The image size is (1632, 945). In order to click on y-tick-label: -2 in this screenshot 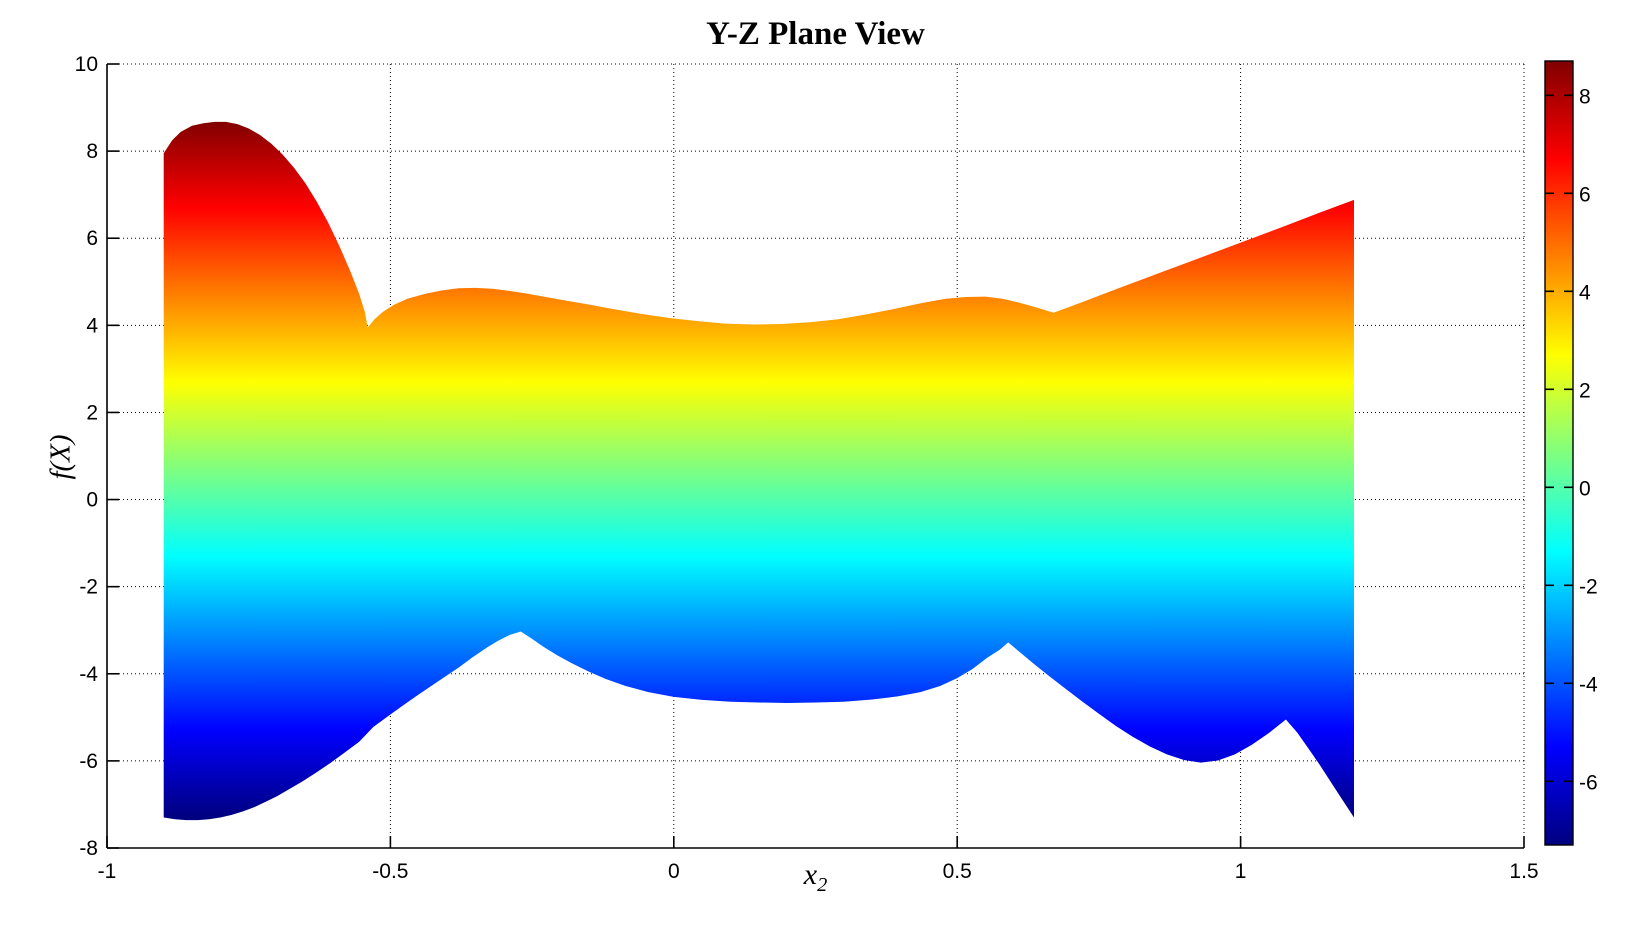, I will do `click(88, 587)`.